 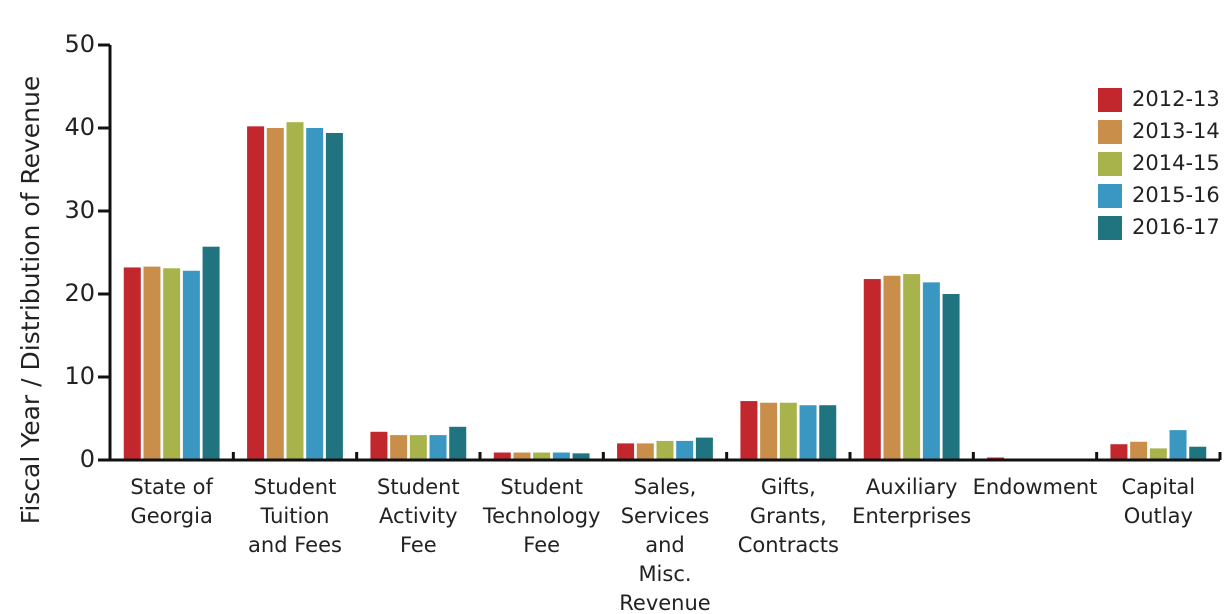 I want to click on x-tick-label: Endowment, so click(x=1035, y=487).